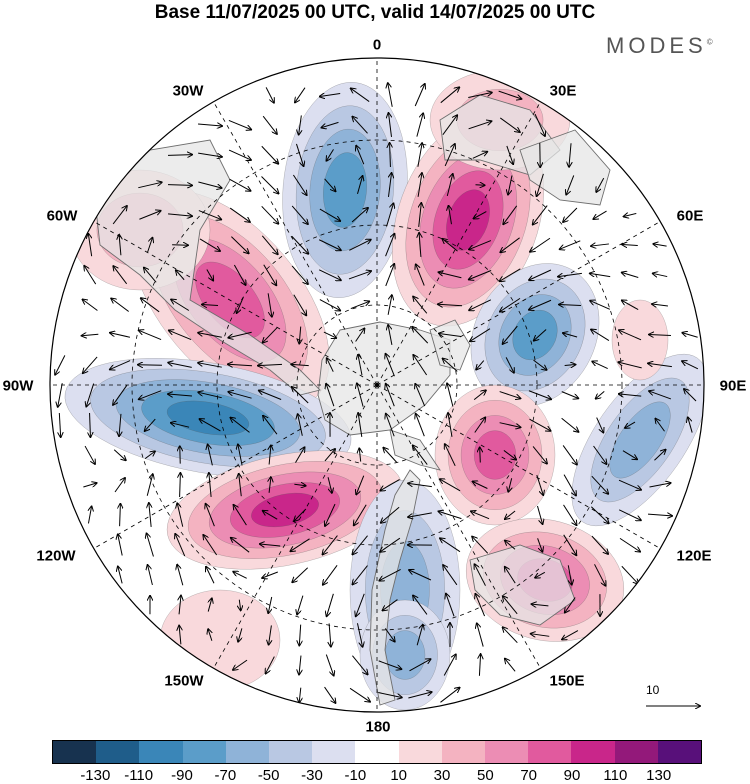 The width and height of the screenshot is (750, 784). I want to click on colorbar-tick-label: 50, so click(485, 775).